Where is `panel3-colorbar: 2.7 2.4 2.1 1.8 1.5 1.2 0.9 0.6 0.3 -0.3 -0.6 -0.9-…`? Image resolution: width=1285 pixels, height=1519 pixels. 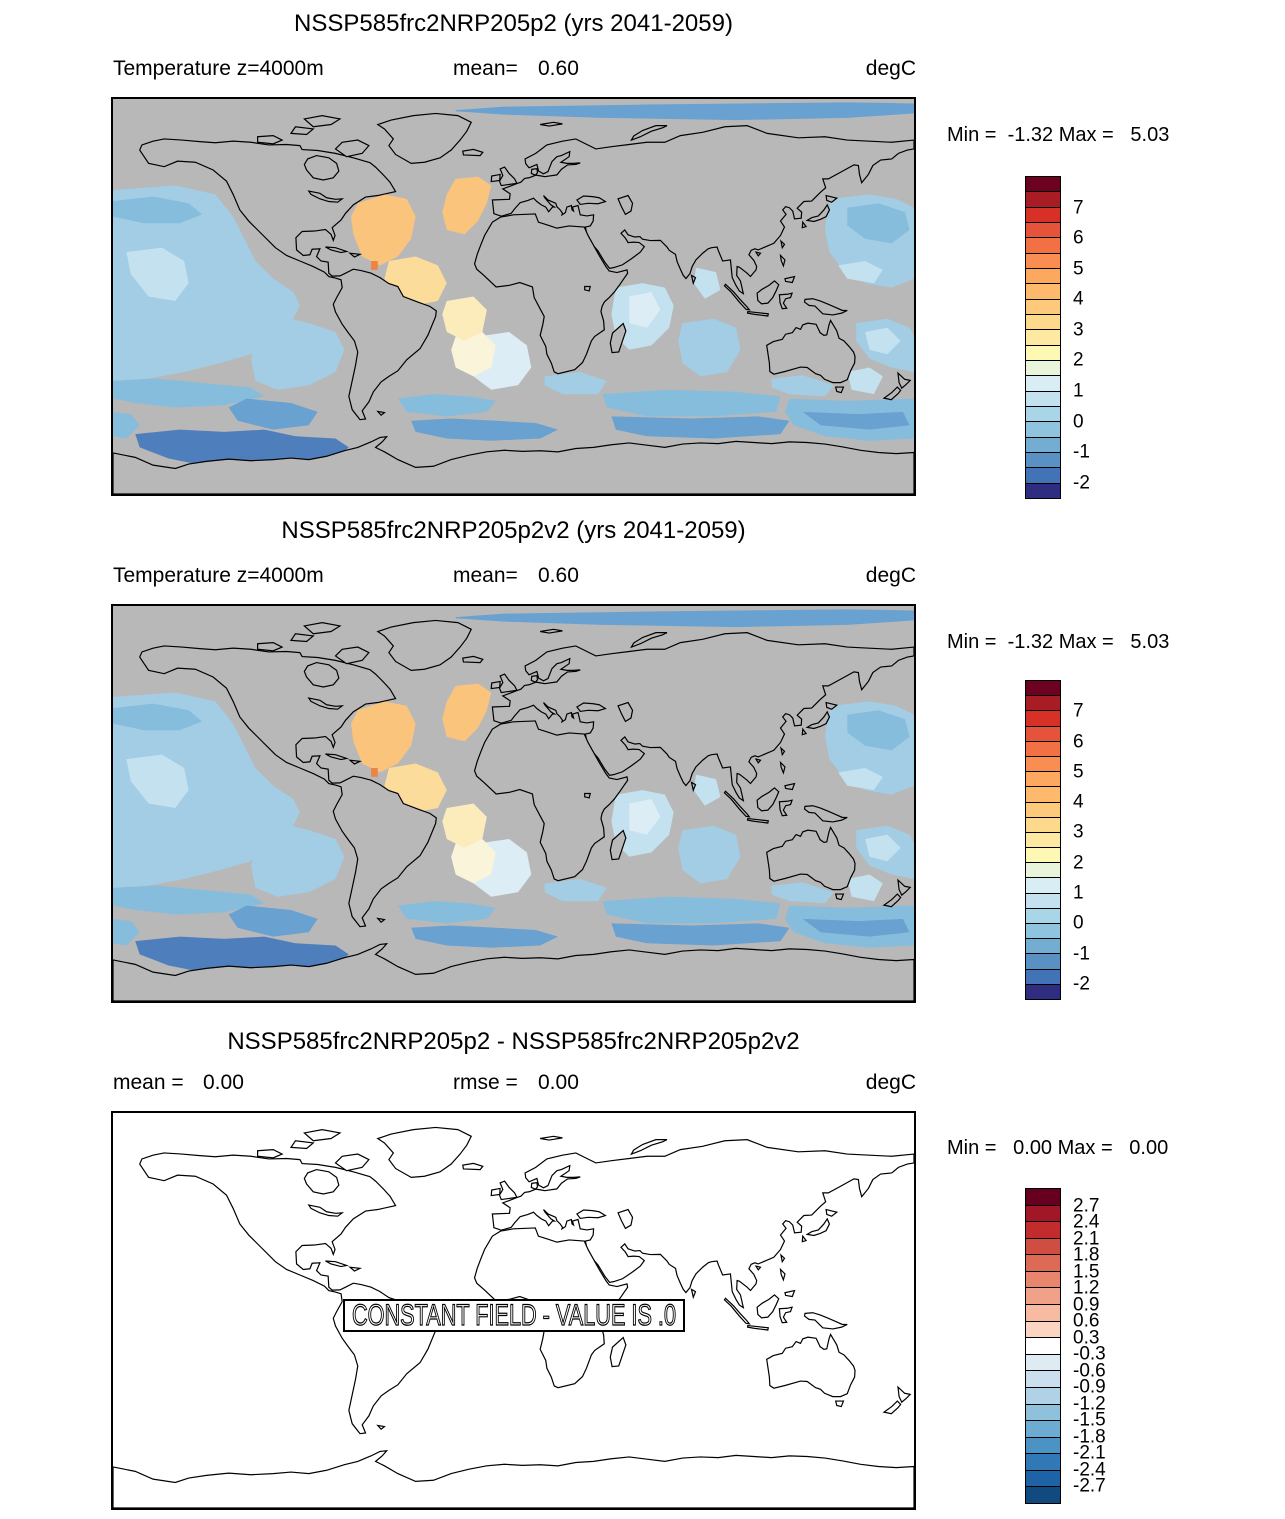 panel3-colorbar: 2.7 2.4 2.1 1.8 1.5 1.2 0.9 0.6 0.3 -0.3 -0.6 -0.9-… is located at coordinates (1065, 1346).